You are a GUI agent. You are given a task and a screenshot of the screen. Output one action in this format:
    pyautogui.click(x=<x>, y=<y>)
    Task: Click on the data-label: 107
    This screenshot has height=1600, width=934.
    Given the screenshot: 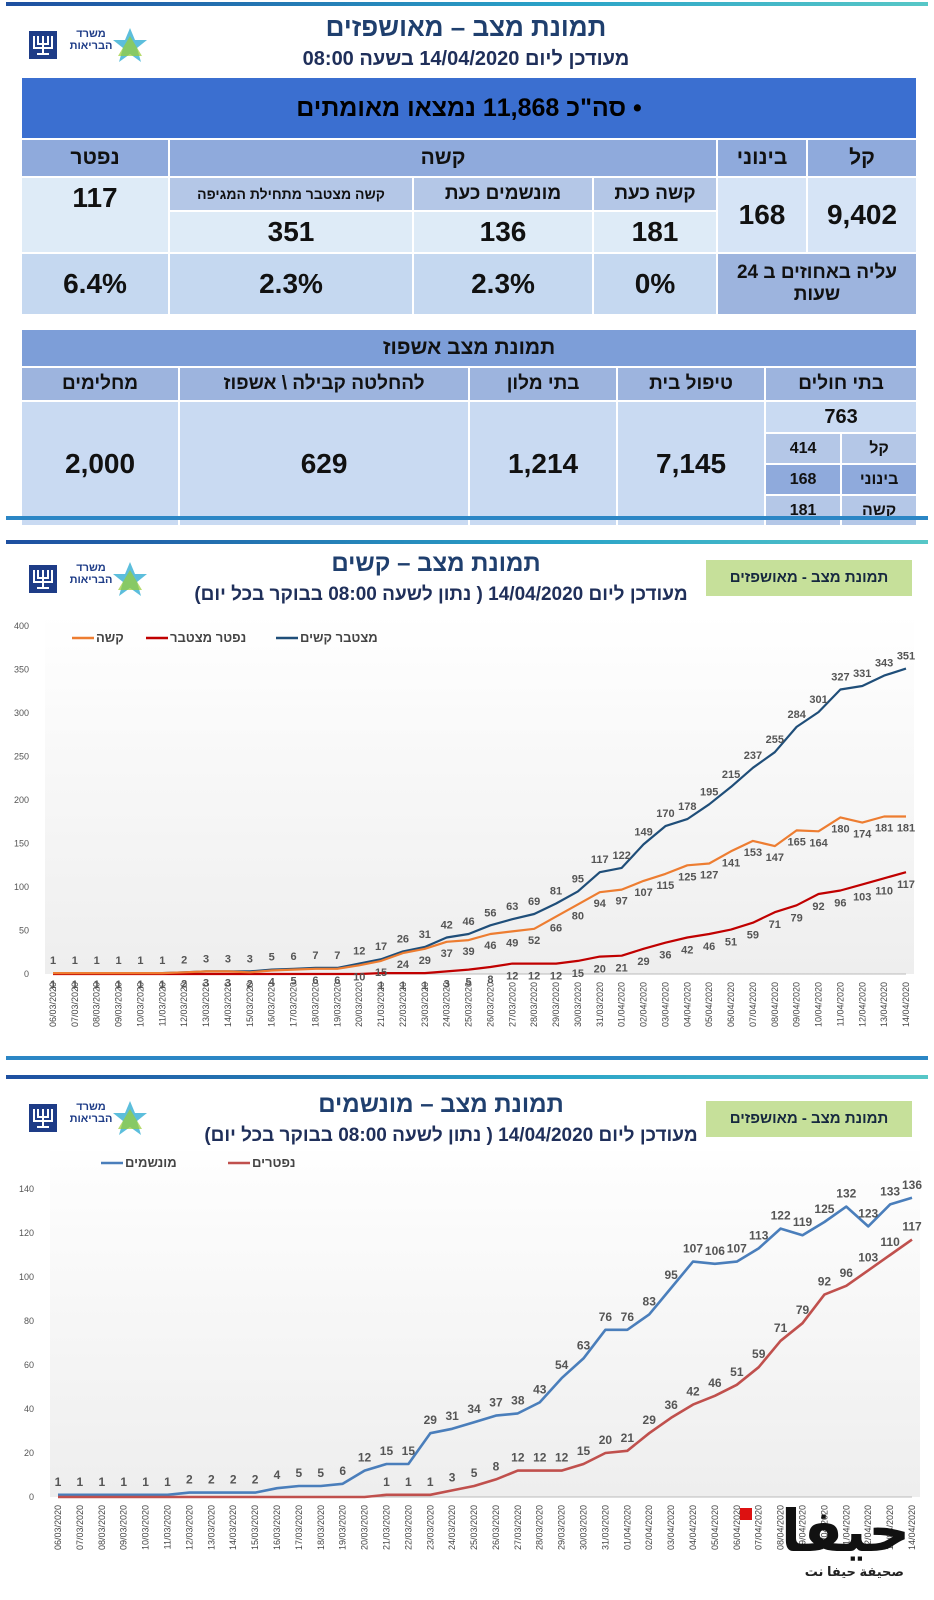 What is the action you would take?
    pyautogui.click(x=693, y=1249)
    